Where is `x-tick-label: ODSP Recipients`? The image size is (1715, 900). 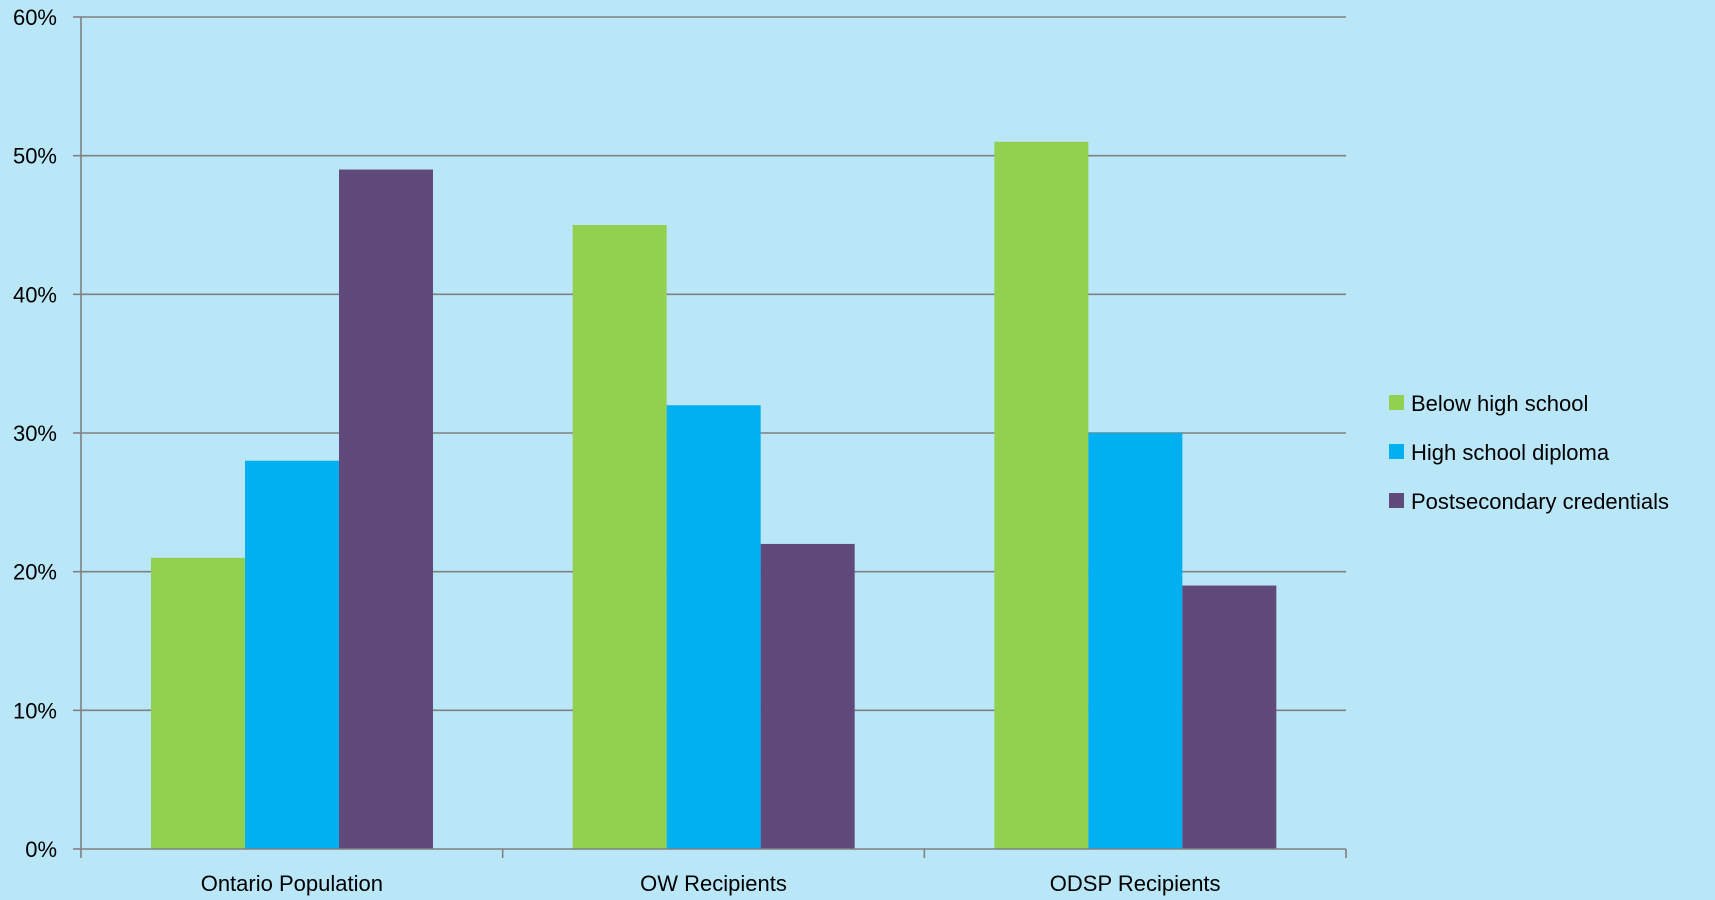 x-tick-label: ODSP Recipients is located at coordinates (1135, 883).